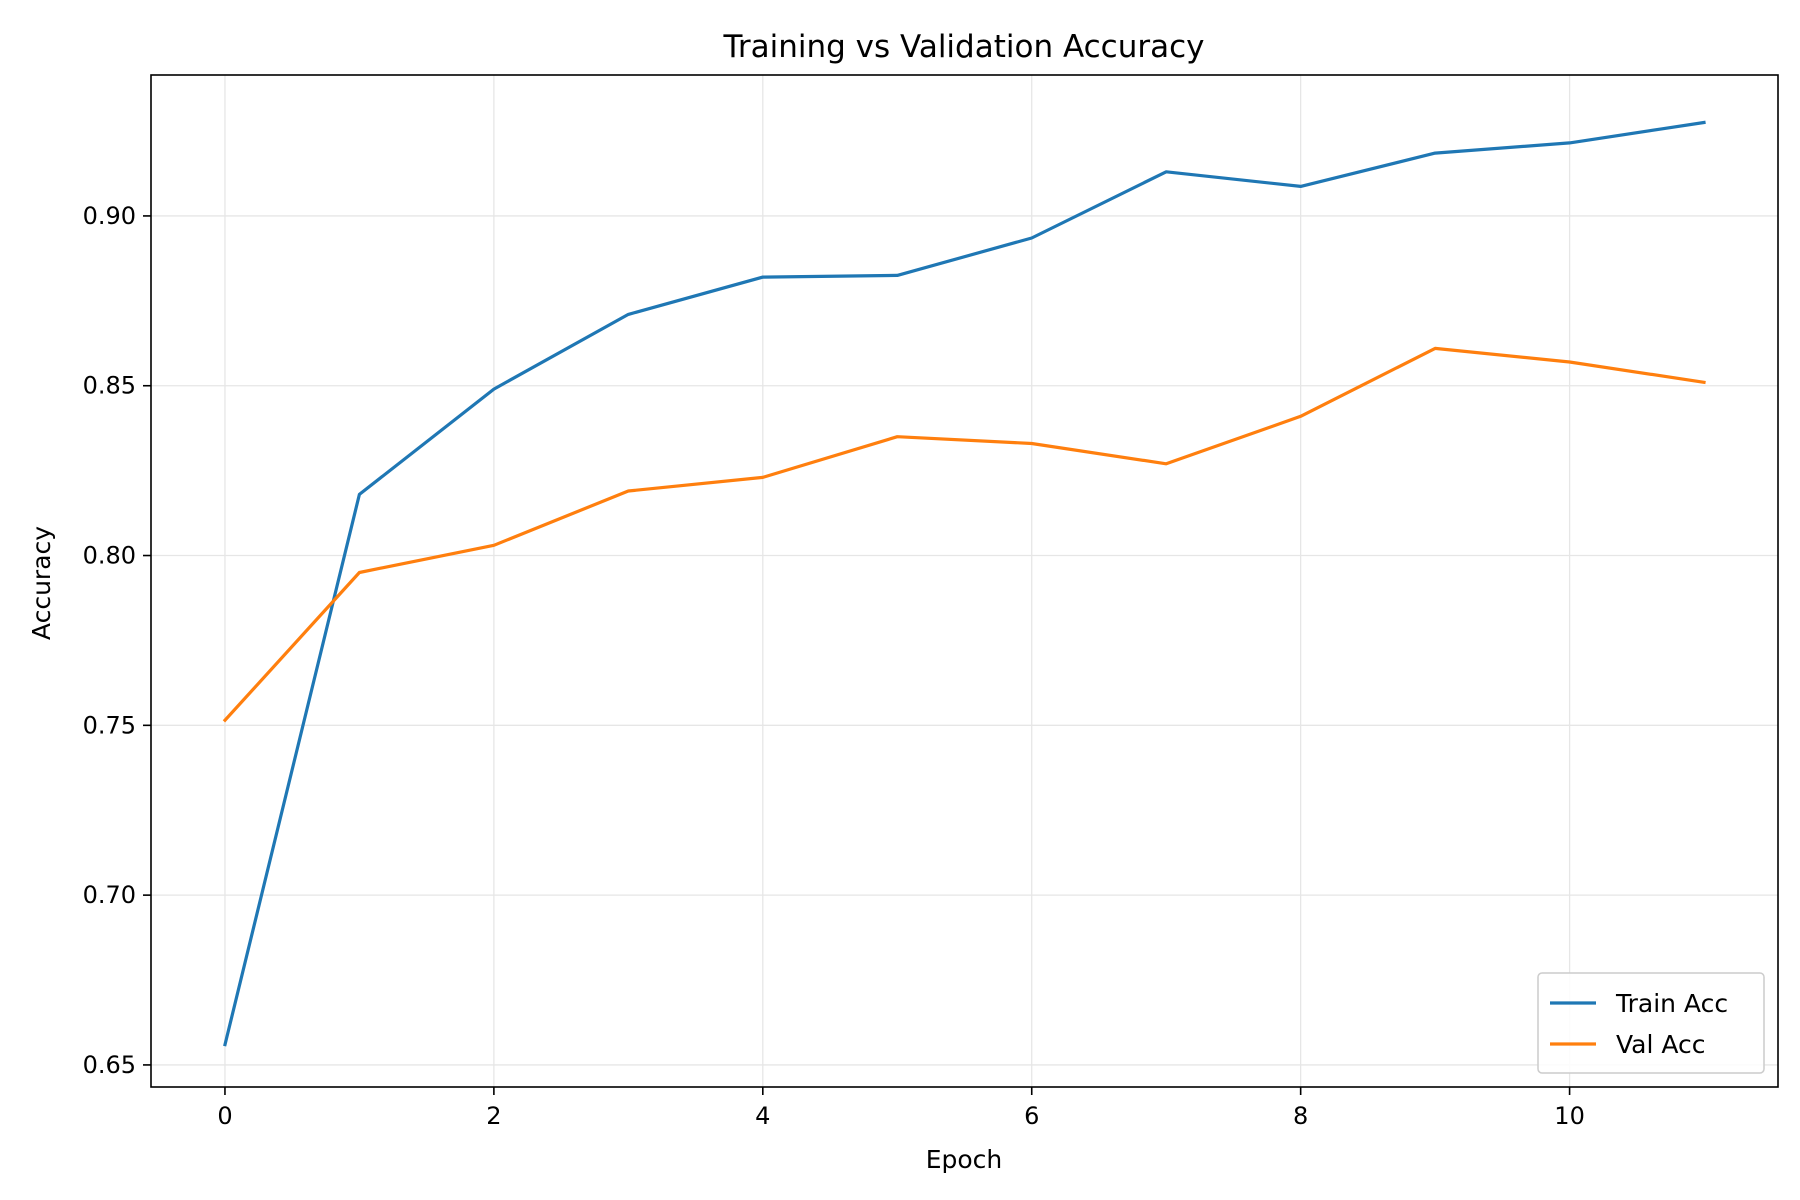  Describe the element at coordinates (109, 556) in the screenshot. I see `y-tick-label: 0.80` at that location.